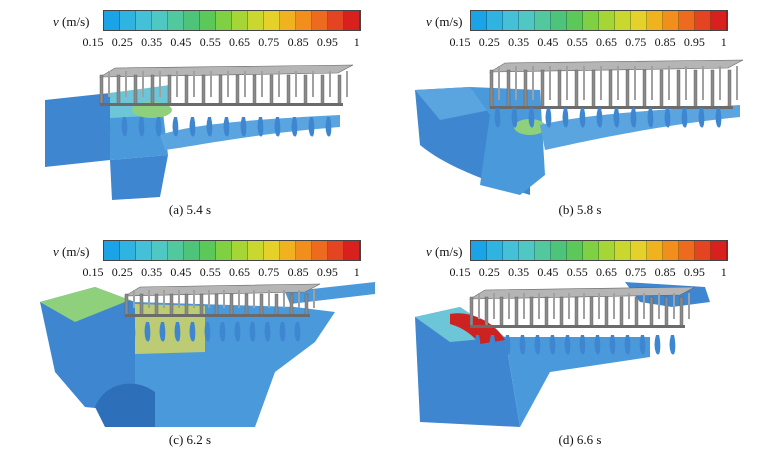 Image resolution: width=779 pixels, height=460 pixels. I want to click on panel-caption: (d) 6.6 s, so click(580, 439).